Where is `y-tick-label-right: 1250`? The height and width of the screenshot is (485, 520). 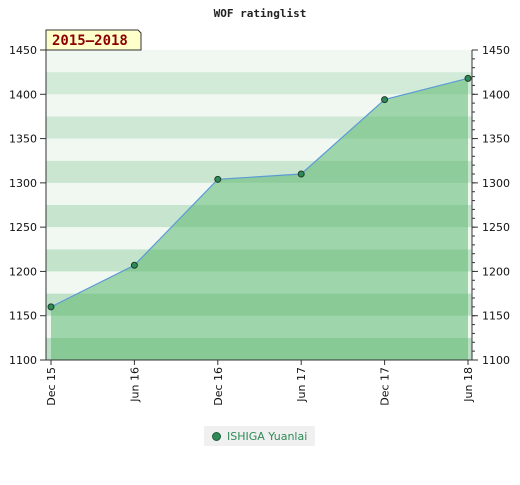 y-tick-label-right: 1250 is located at coordinates (496, 227).